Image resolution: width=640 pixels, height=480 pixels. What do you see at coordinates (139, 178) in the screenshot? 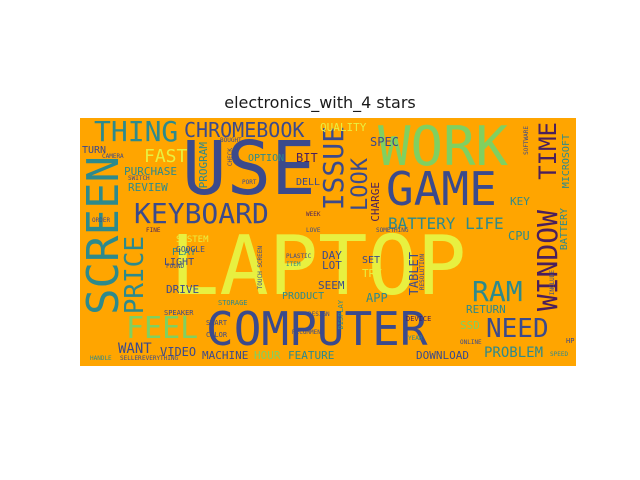
I see `word-switch: SWITCH` at bounding box center [139, 178].